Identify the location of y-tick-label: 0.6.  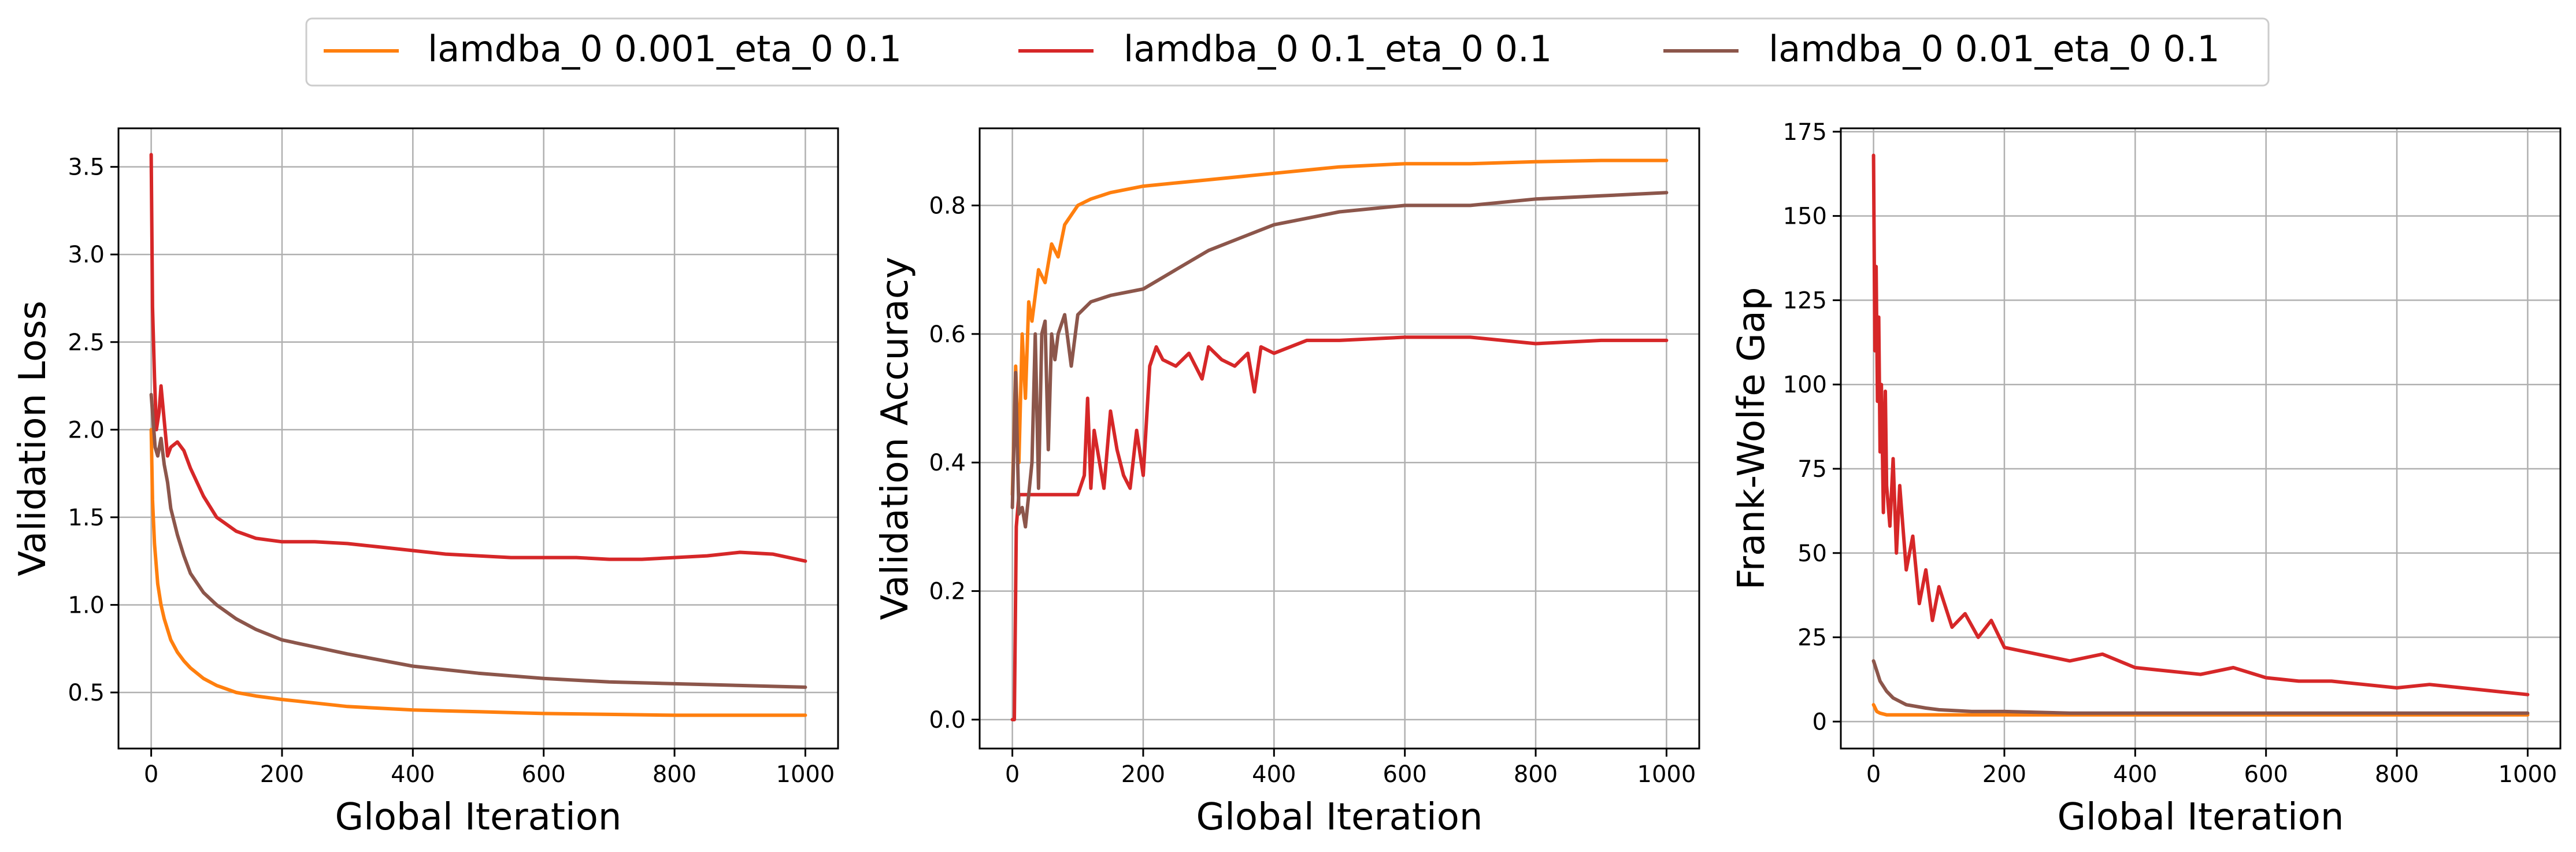
(947, 334).